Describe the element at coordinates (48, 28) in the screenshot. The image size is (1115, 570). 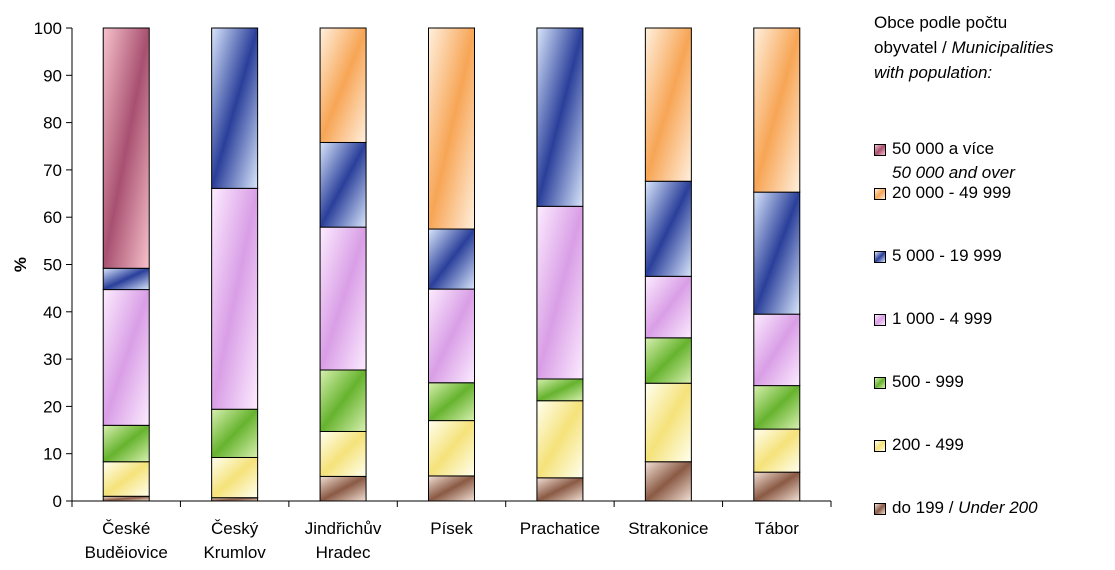
I see `y-tick-label: 100` at that location.